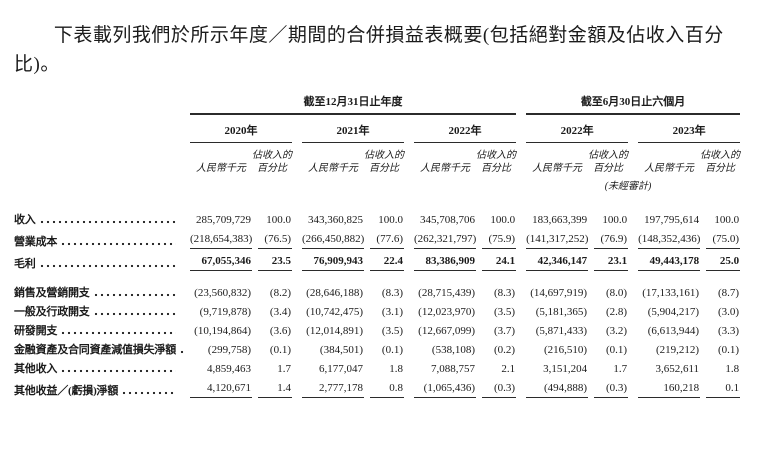 Image resolution: width=761 pixels, height=451 pixels. What do you see at coordinates (552, 389) in the screenshot?
I see `amount-cell: (494,888)` at bounding box center [552, 389].